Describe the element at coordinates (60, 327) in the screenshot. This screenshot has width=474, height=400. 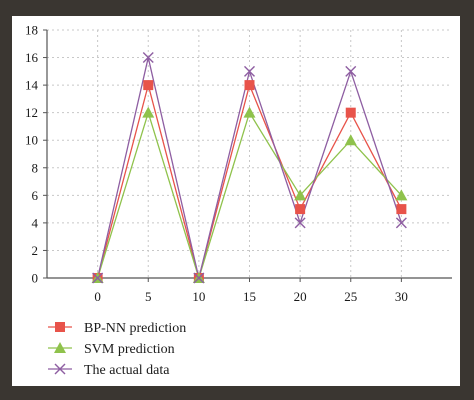
I see `legend-marker-square` at that location.